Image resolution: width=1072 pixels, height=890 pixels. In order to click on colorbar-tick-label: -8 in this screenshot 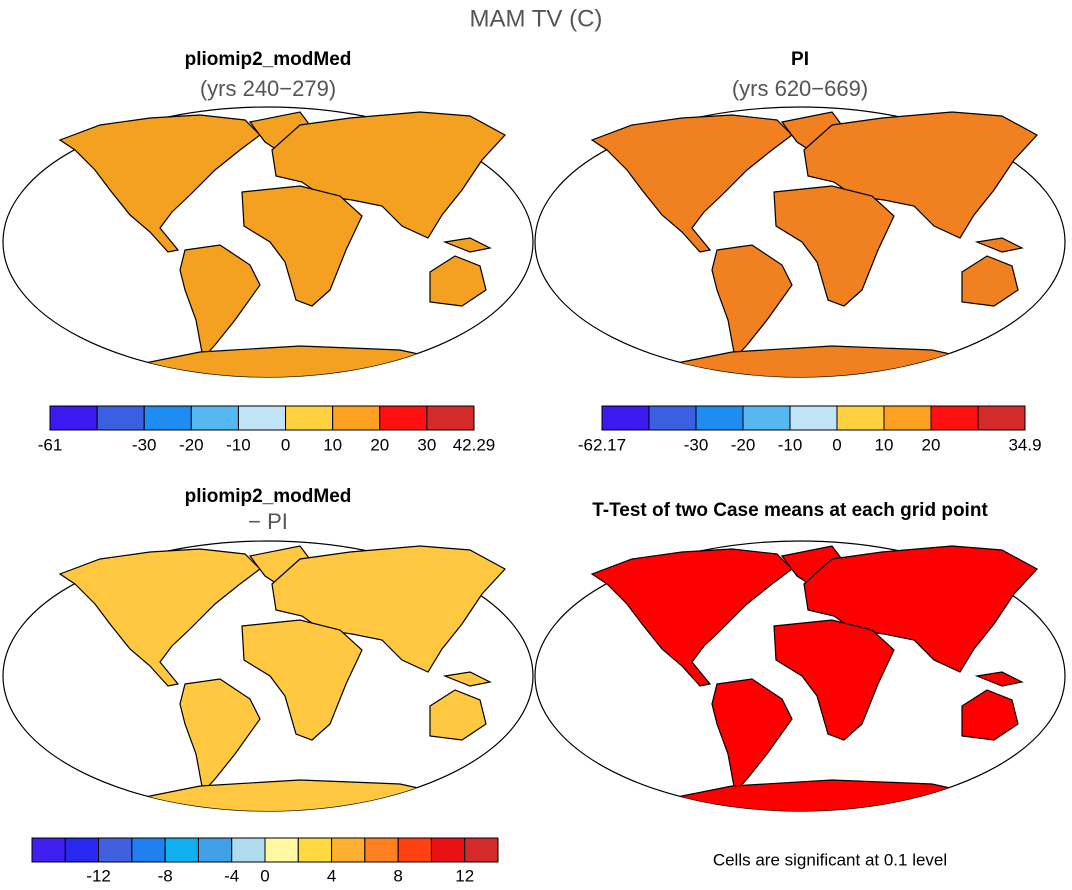, I will do `click(165, 875)`.